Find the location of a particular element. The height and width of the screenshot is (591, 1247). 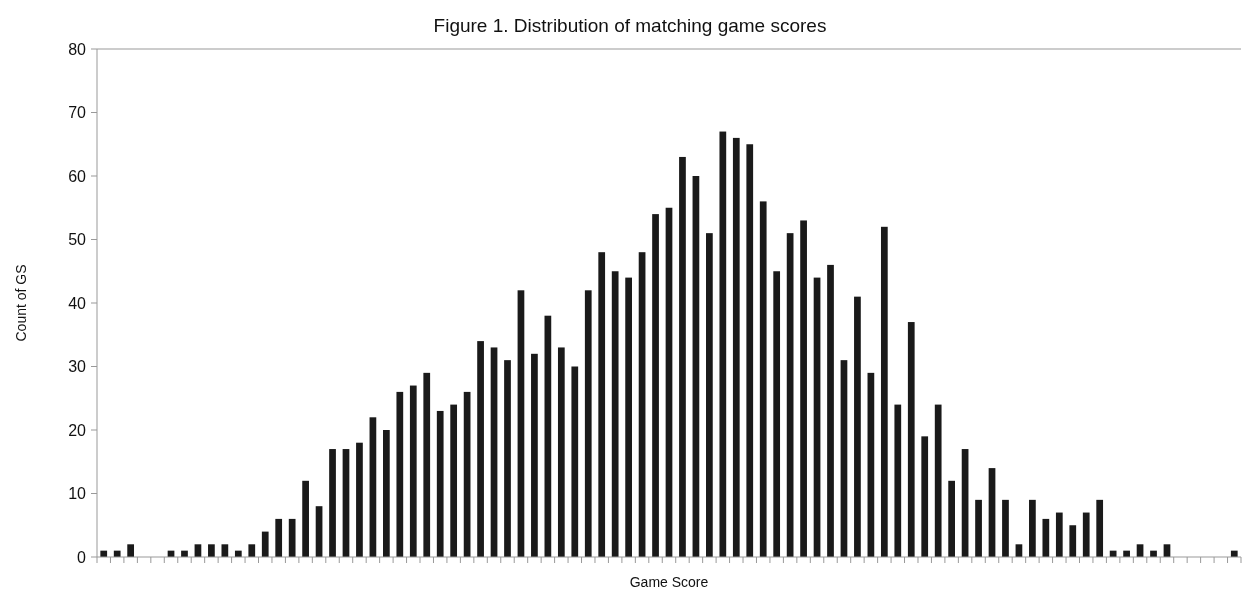

x-axis-title: Game Score is located at coordinates (669, 582).